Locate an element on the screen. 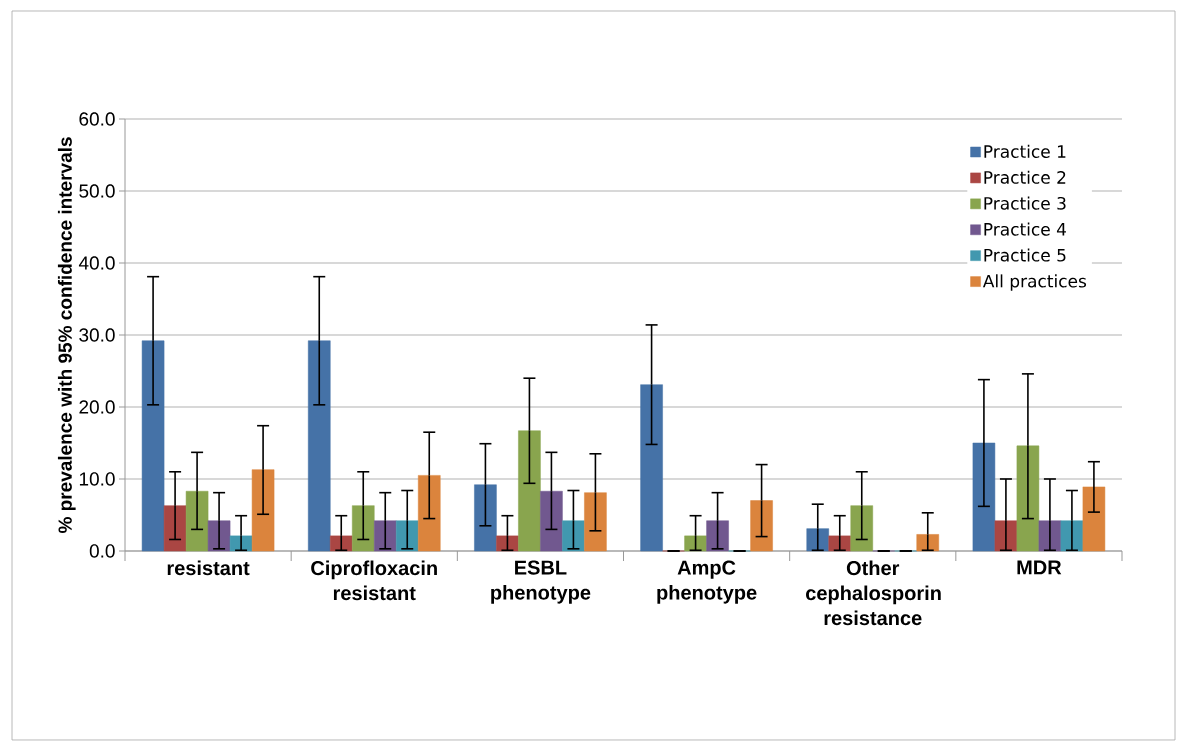 The width and height of the screenshot is (1186, 751). legend-label: Practice 4 is located at coordinates (1025, 229).